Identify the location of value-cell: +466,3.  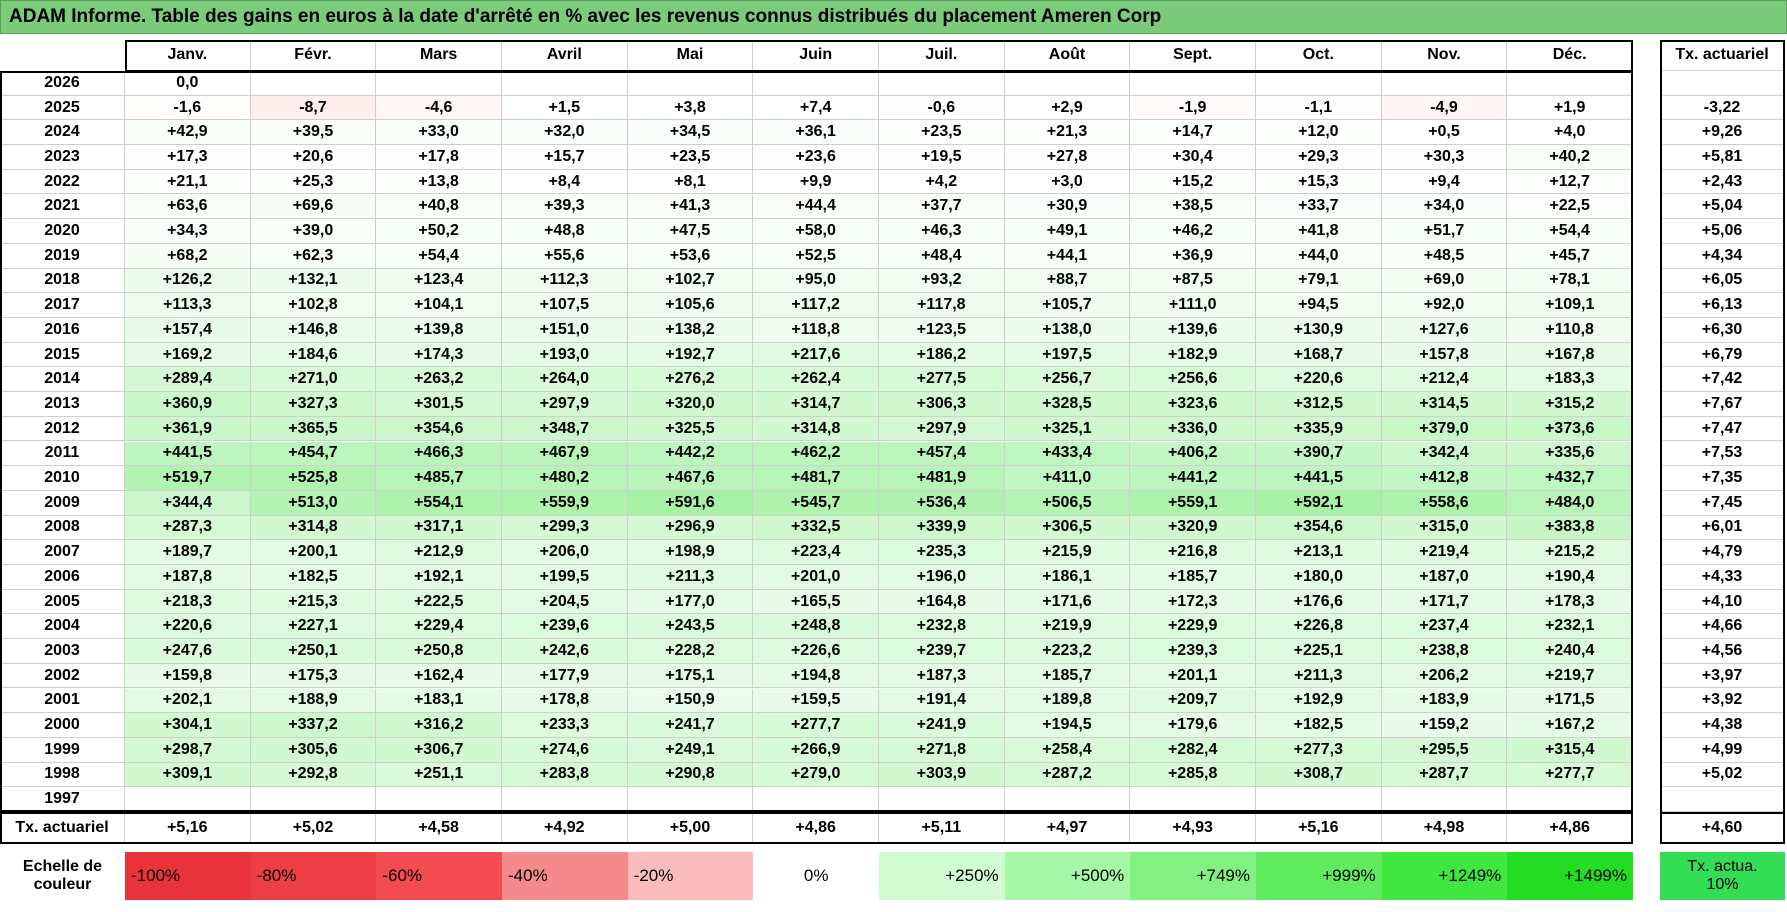
(439, 454).